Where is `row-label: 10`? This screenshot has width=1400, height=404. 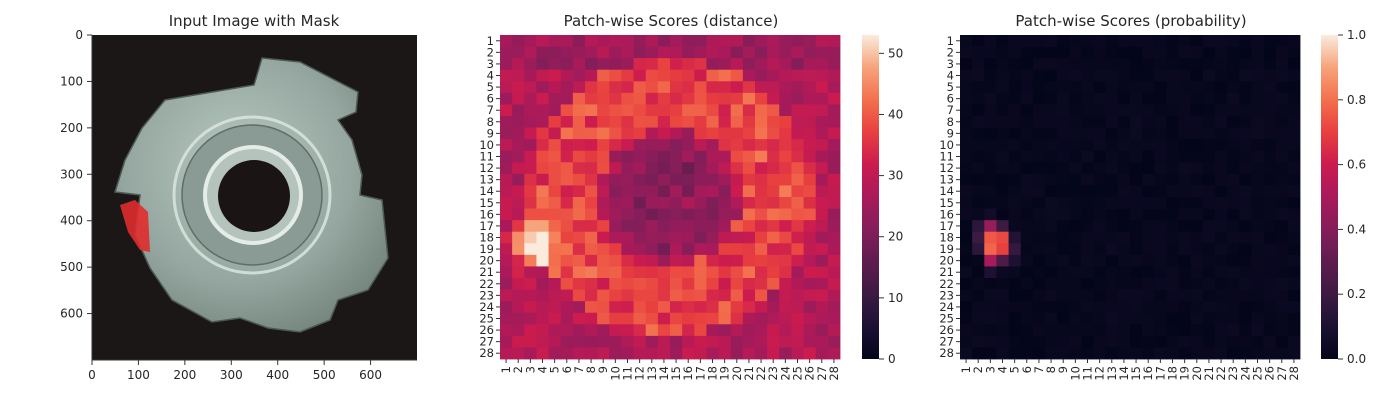
row-label: 10 is located at coordinates (486, 145).